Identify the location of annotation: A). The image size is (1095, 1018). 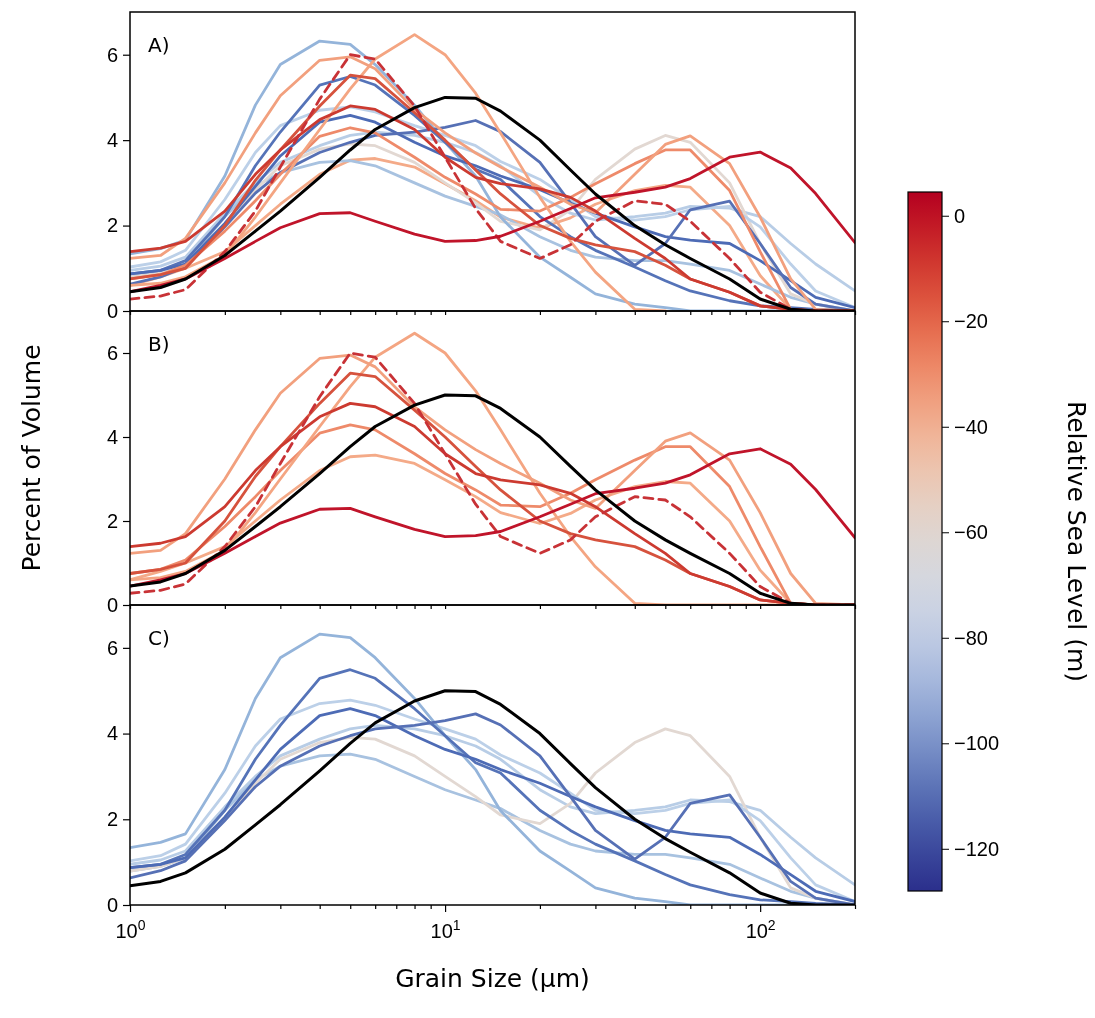
(159, 45).